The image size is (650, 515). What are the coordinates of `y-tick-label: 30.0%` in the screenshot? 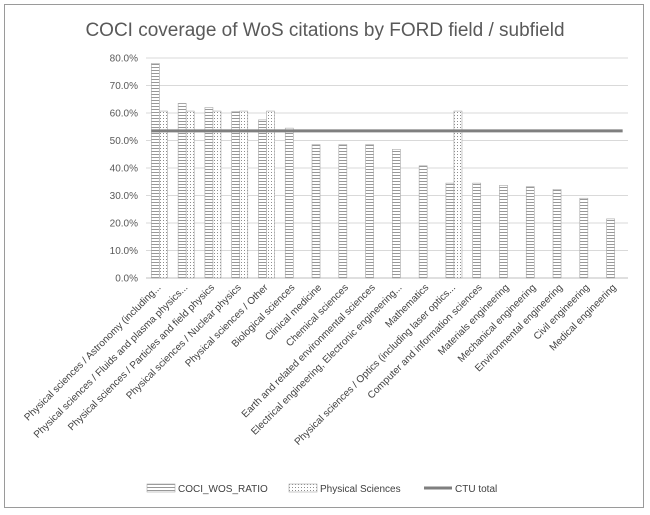 It's located at (124, 196).